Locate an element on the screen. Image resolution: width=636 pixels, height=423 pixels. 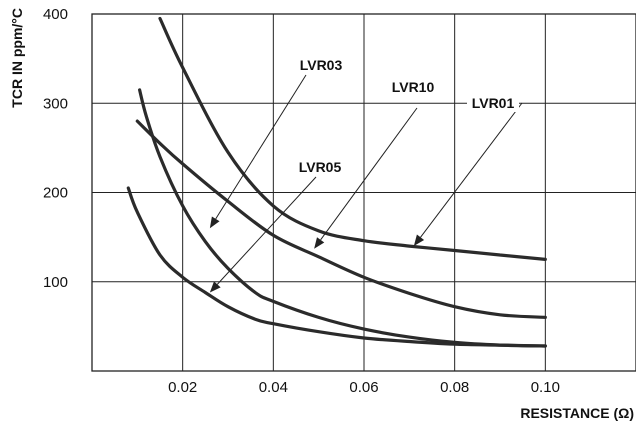
y-tick-label: 400 is located at coordinates (55, 14).